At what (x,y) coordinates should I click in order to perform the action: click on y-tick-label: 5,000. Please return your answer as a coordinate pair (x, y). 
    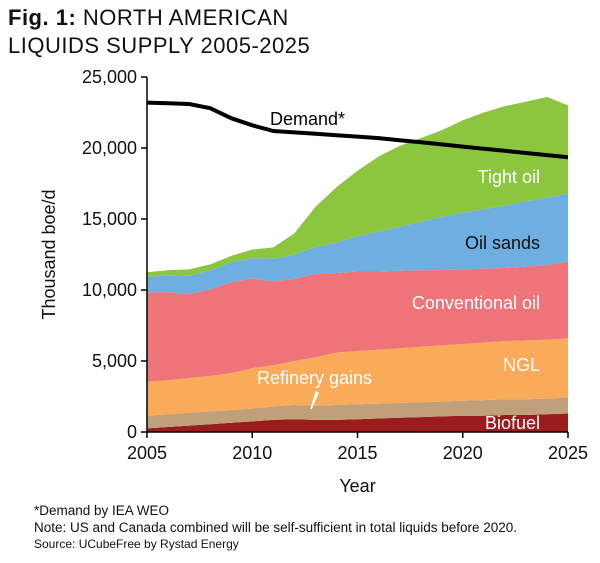
    Looking at the image, I should click on (114, 361).